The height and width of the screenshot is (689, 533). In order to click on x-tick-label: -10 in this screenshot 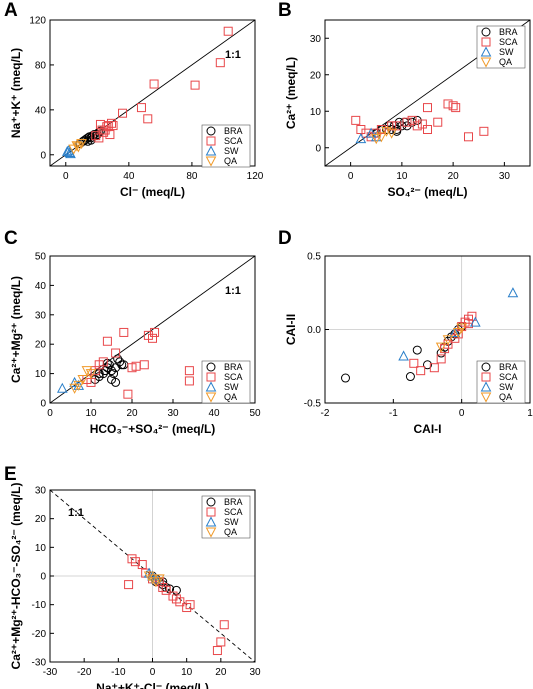, I will do `click(118, 672)`.